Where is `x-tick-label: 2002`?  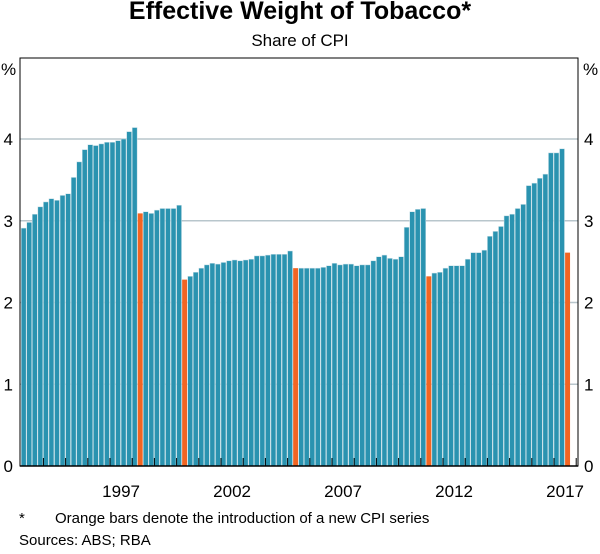 x-tick-label: 2002 is located at coordinates (232, 491).